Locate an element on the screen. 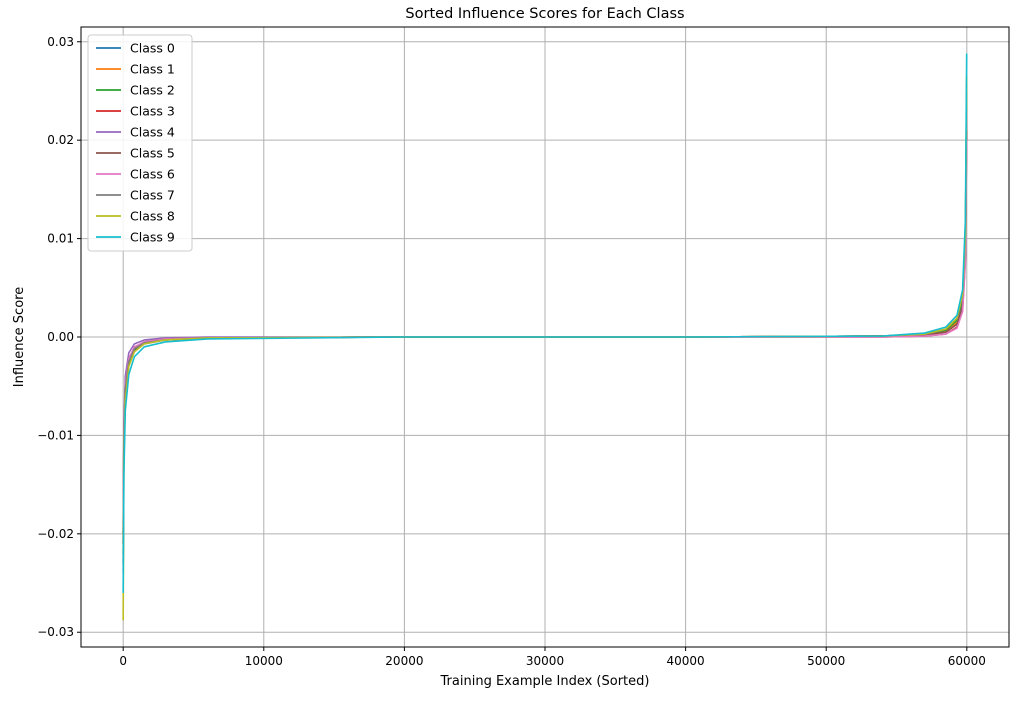 The height and width of the screenshot is (701, 1021). x-axis-label: Training Example Index (Sorted) is located at coordinates (545, 681).